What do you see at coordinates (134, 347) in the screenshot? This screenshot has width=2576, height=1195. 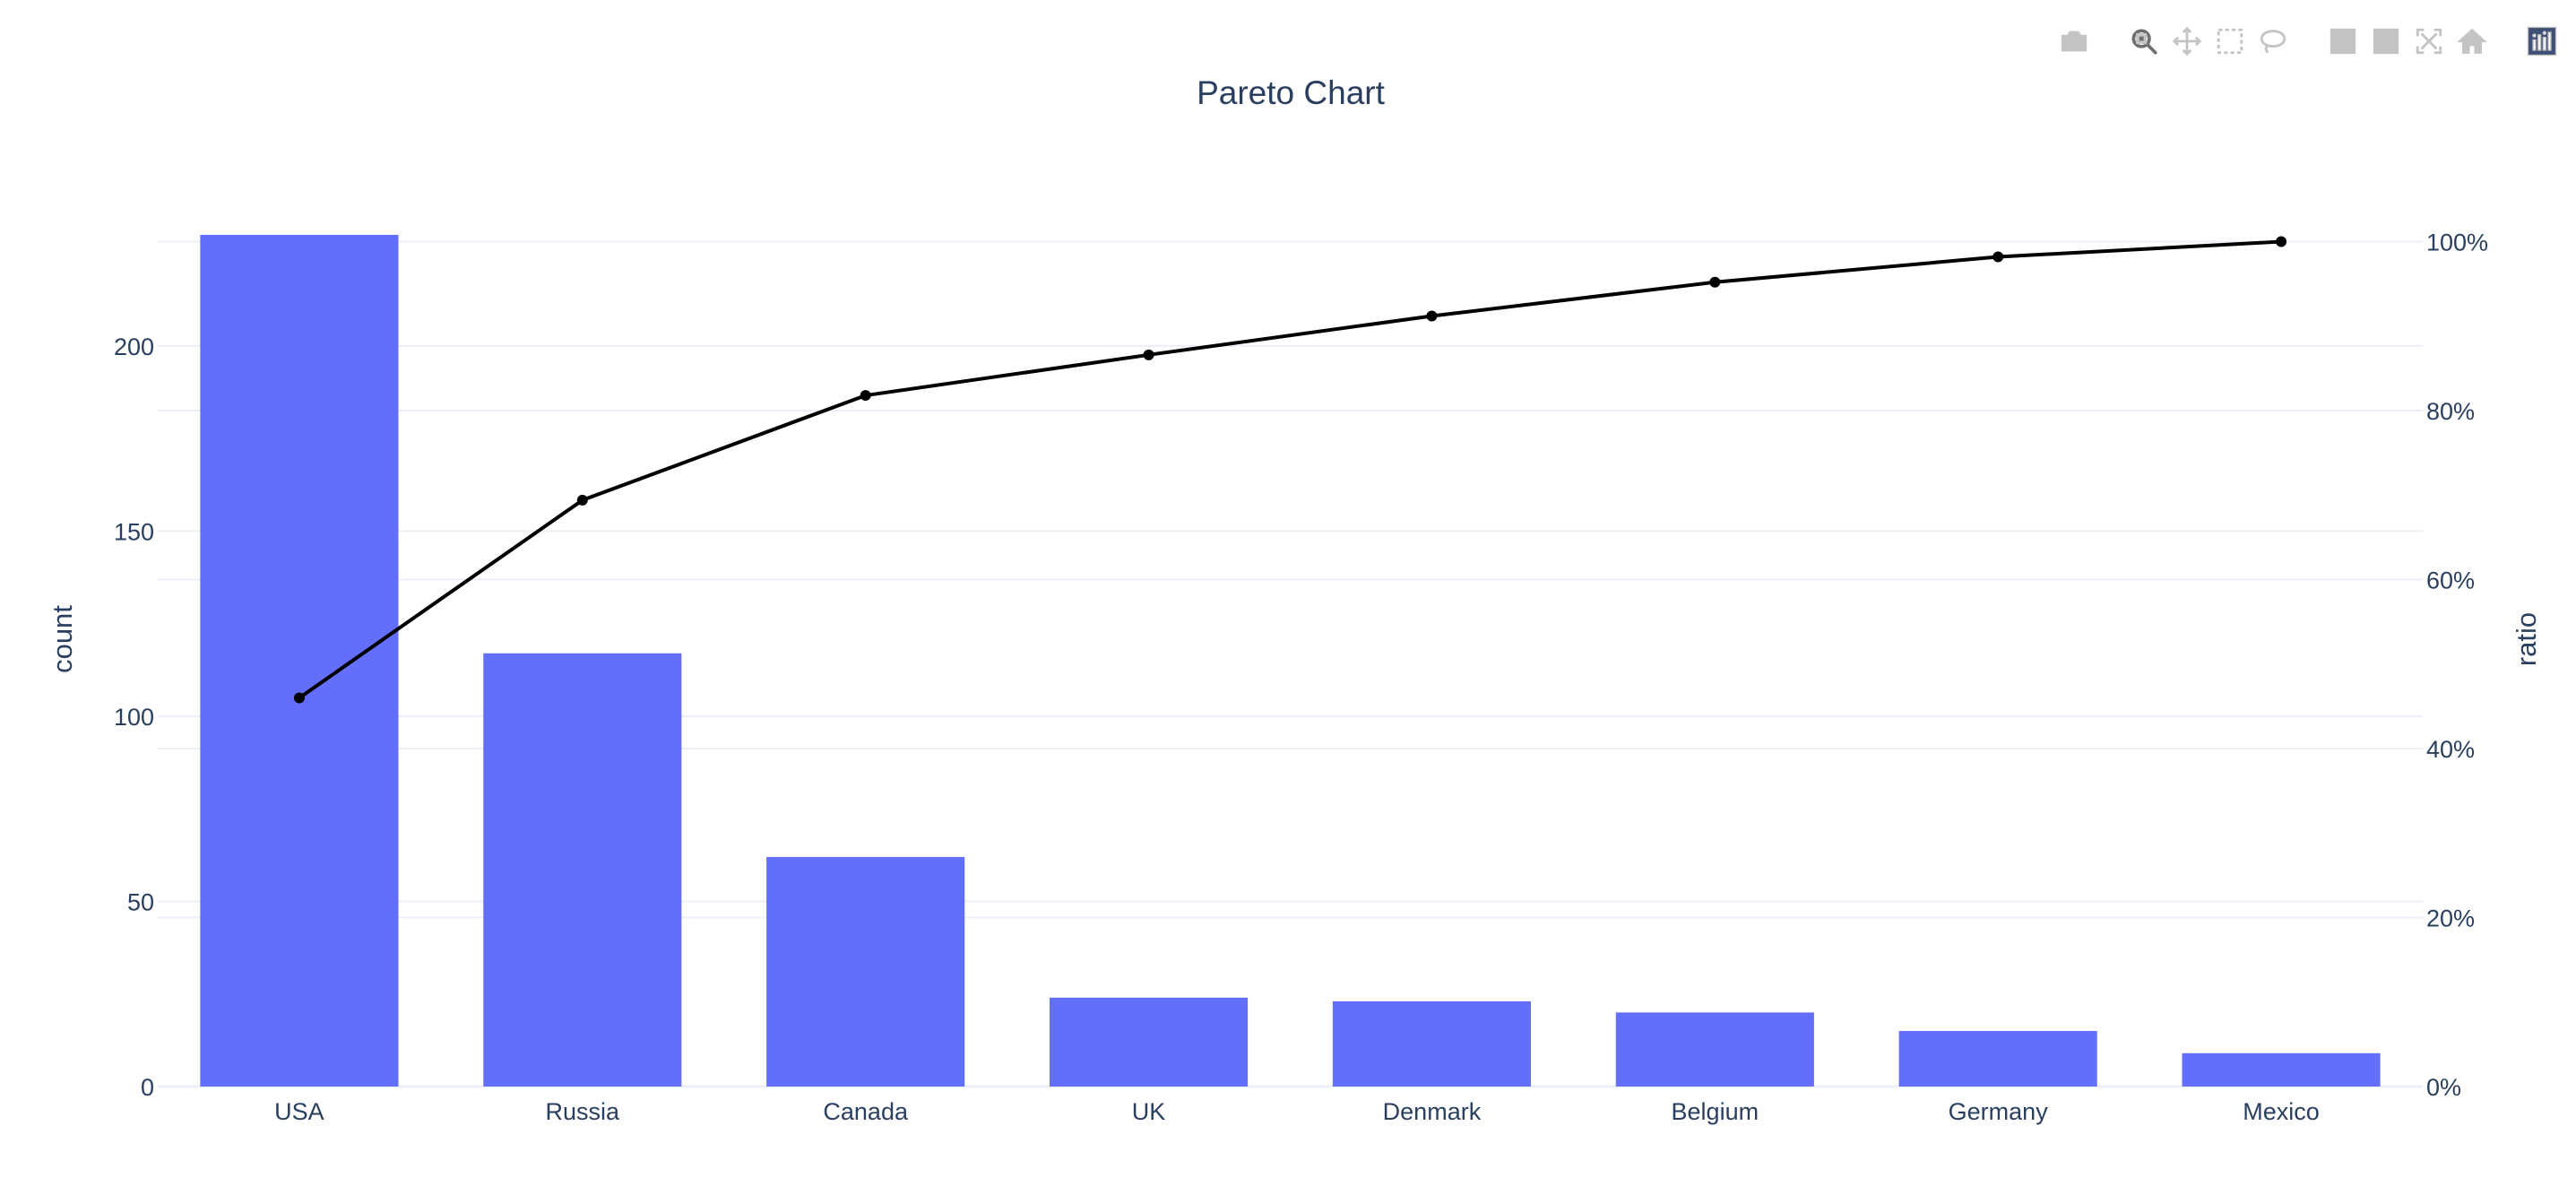 I see `y-tick-label: 200` at bounding box center [134, 347].